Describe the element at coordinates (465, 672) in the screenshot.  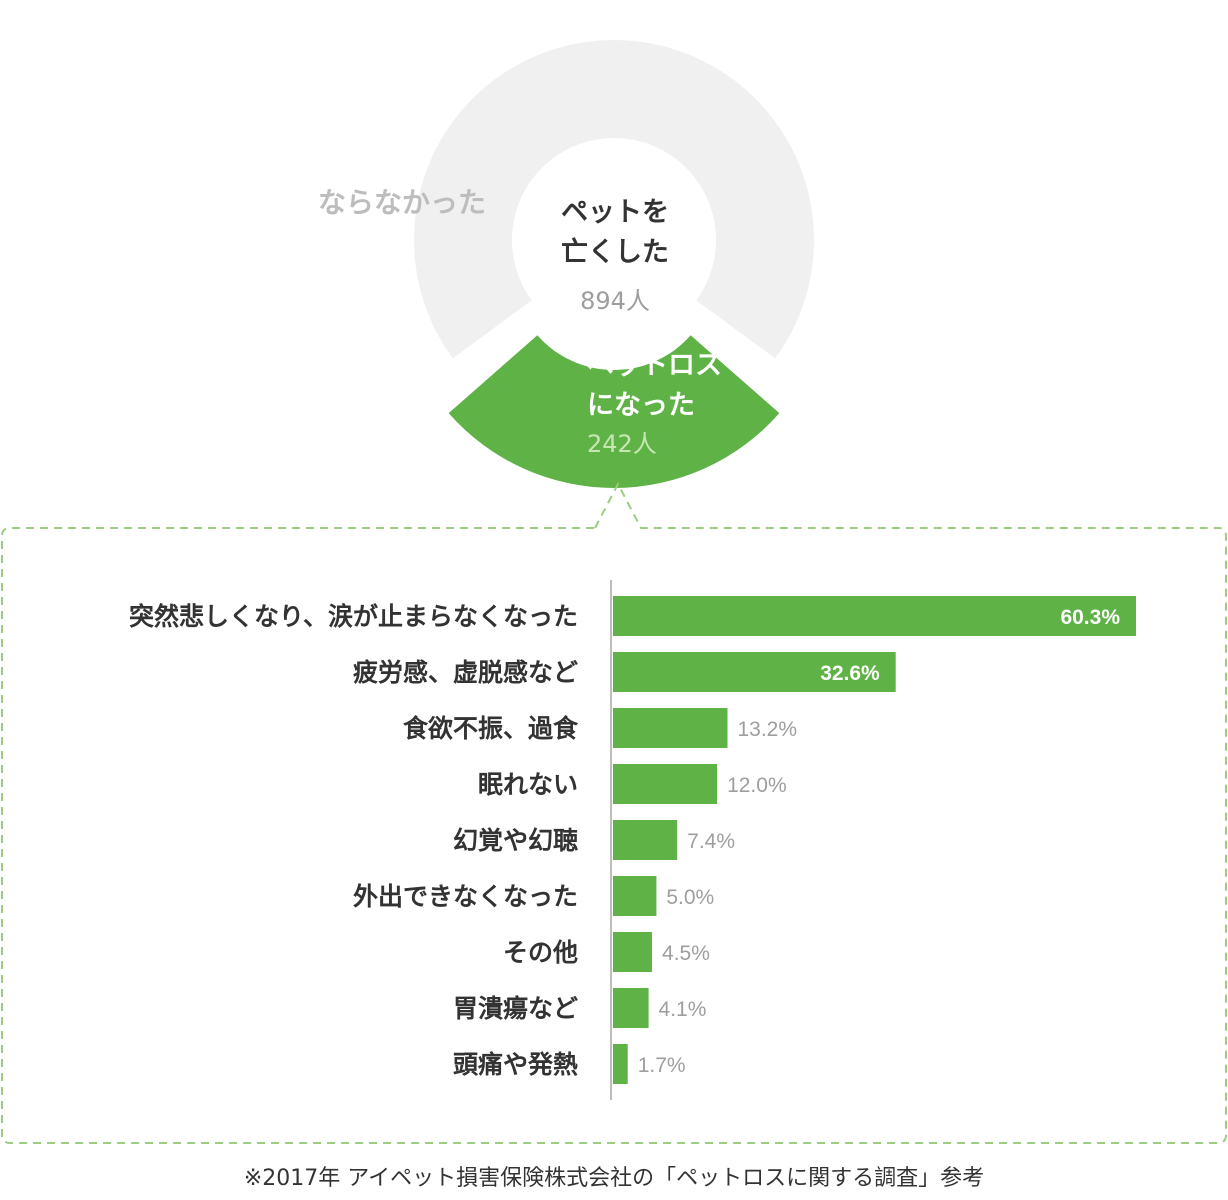
I see `category-label-1: 疲労感、虚脱感など` at that location.